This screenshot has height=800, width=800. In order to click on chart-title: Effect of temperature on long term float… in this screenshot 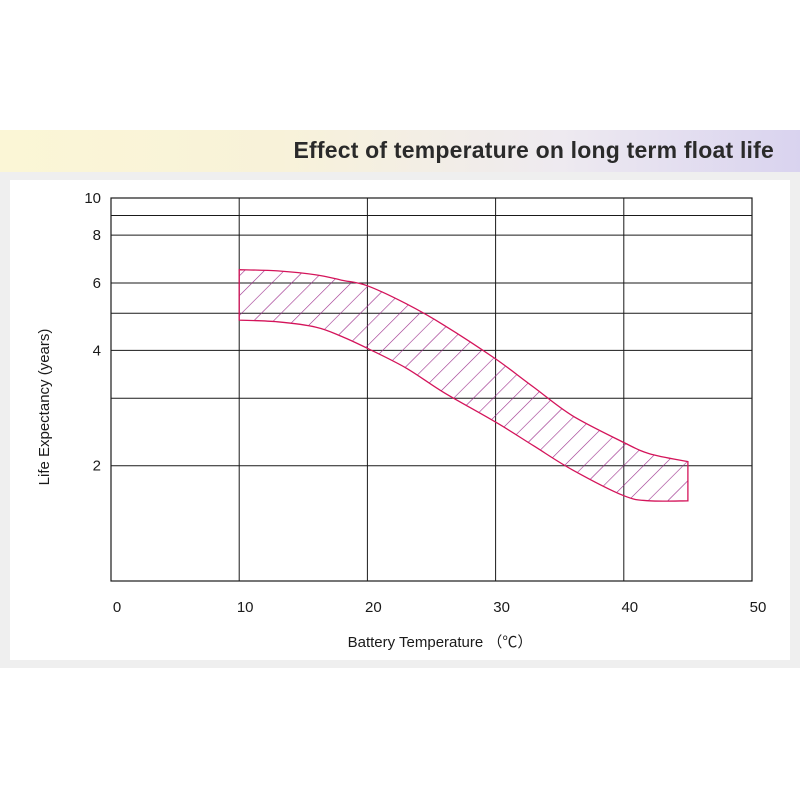, I will do `click(533, 150)`.